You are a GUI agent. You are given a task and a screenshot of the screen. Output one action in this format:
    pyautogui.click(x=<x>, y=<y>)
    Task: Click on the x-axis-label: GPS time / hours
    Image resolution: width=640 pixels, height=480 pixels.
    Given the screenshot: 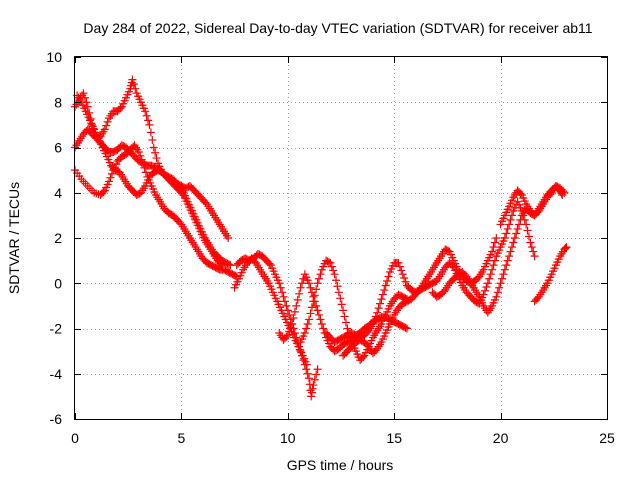 What is the action you would take?
    pyautogui.click(x=340, y=465)
    